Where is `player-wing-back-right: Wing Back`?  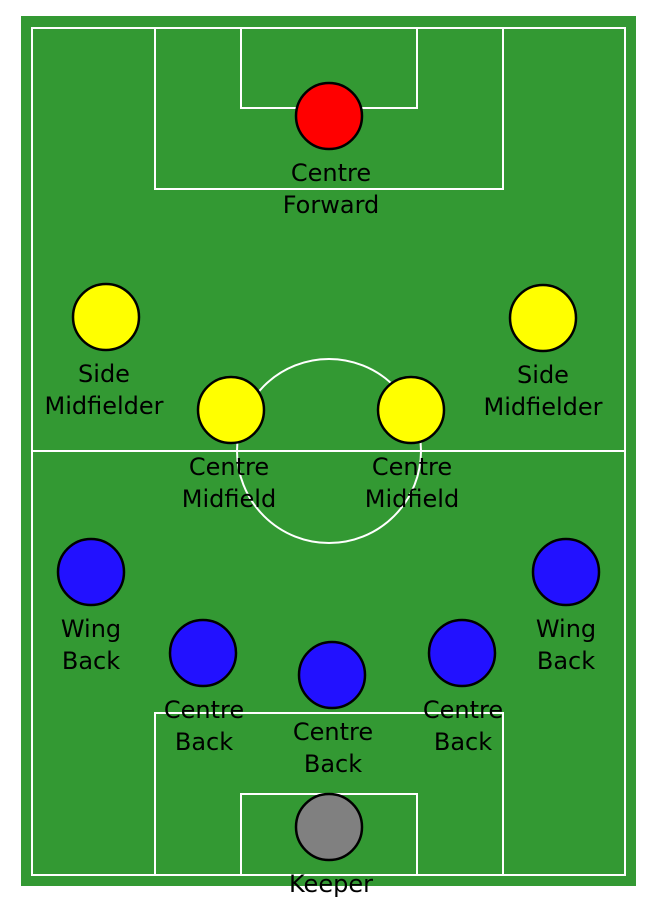 player-wing-back-right: Wing Back is located at coordinates (566, 606).